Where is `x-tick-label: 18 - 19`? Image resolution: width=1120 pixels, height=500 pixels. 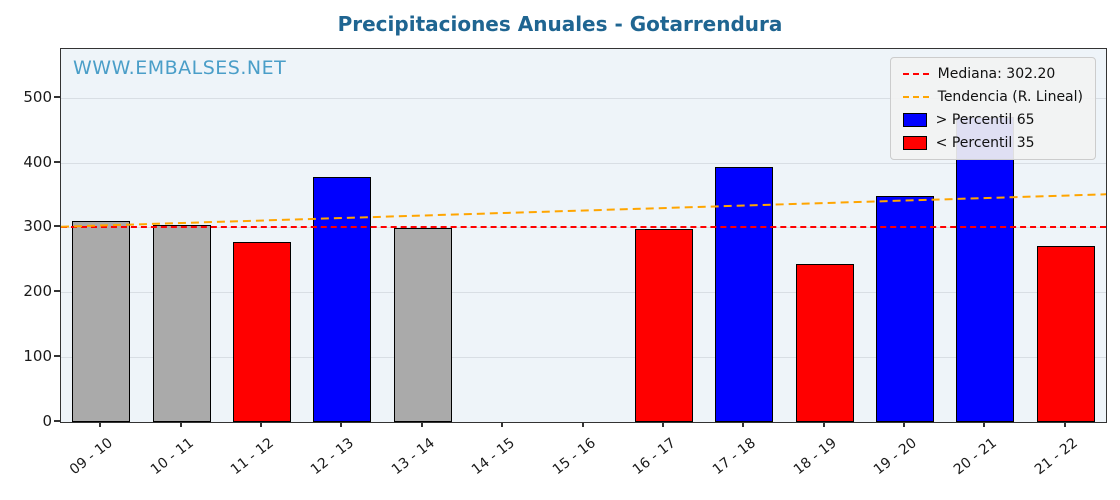 x-tick-label: 18 - 19 is located at coordinates (815, 457).